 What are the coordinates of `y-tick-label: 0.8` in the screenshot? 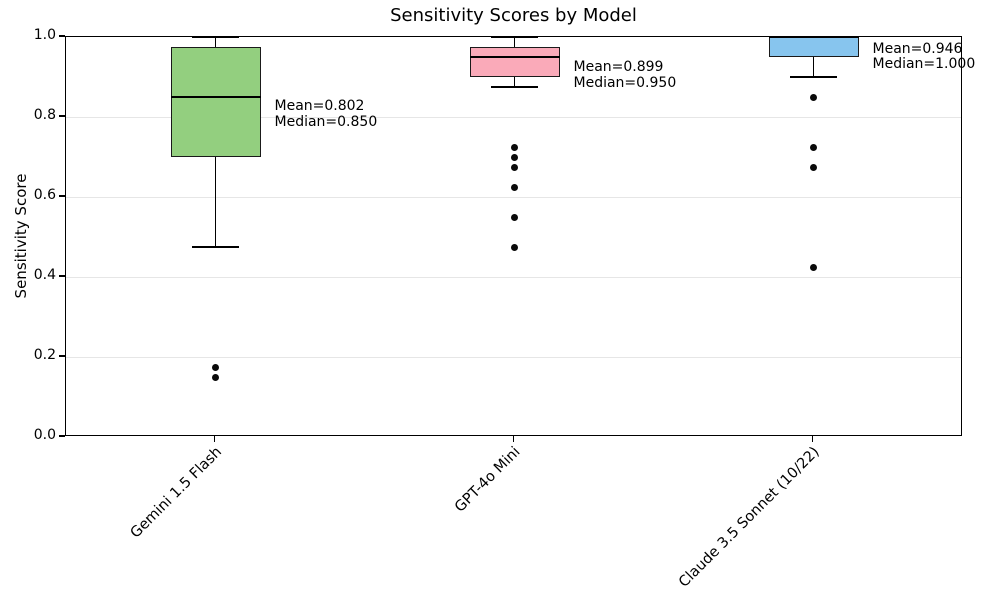 It's located at (44, 115).